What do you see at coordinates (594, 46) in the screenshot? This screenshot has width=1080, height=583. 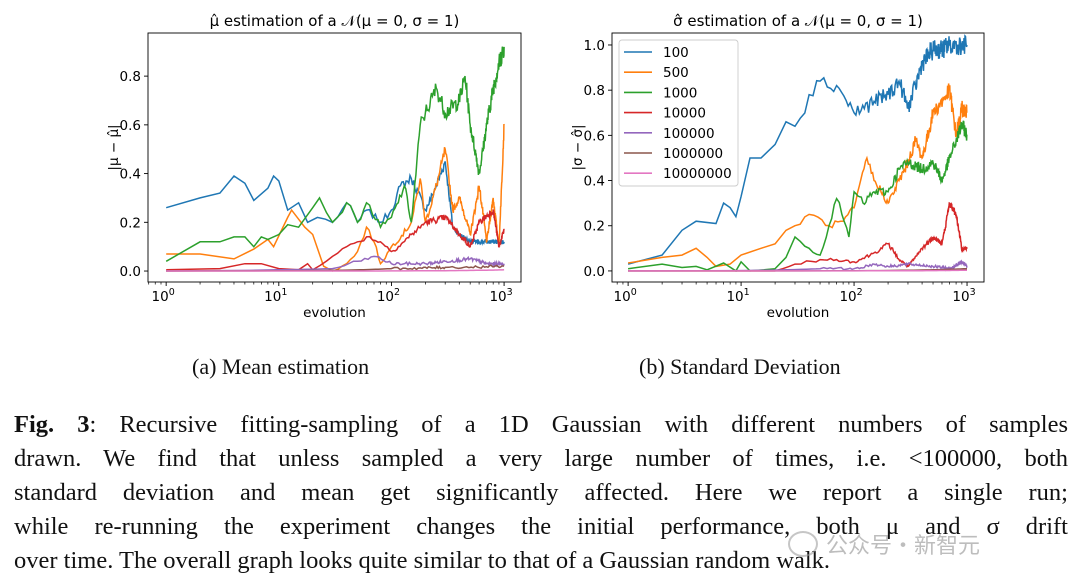 I see `y-tick-label: 1.0` at bounding box center [594, 46].